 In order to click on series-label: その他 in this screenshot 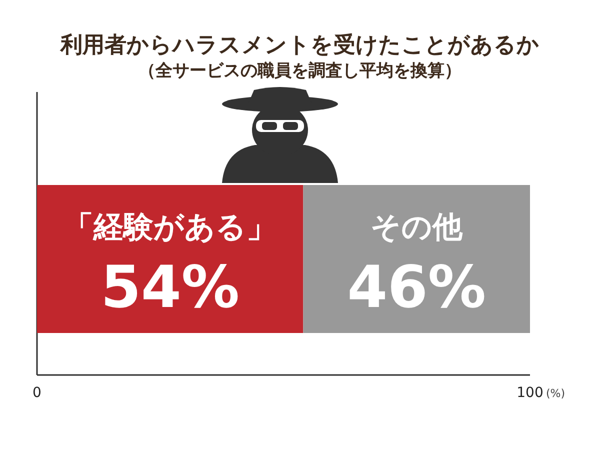, I will do `click(417, 227)`.